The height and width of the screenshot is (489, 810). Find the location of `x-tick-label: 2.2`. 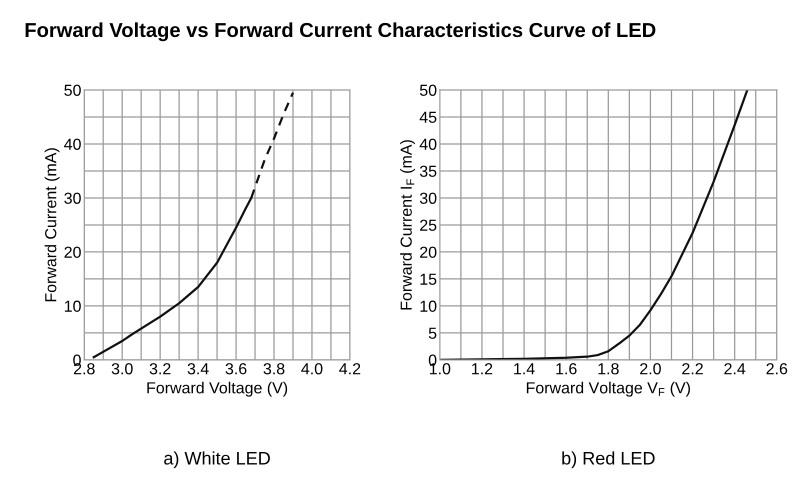

x-tick-label: 2.2 is located at coordinates (692, 368).